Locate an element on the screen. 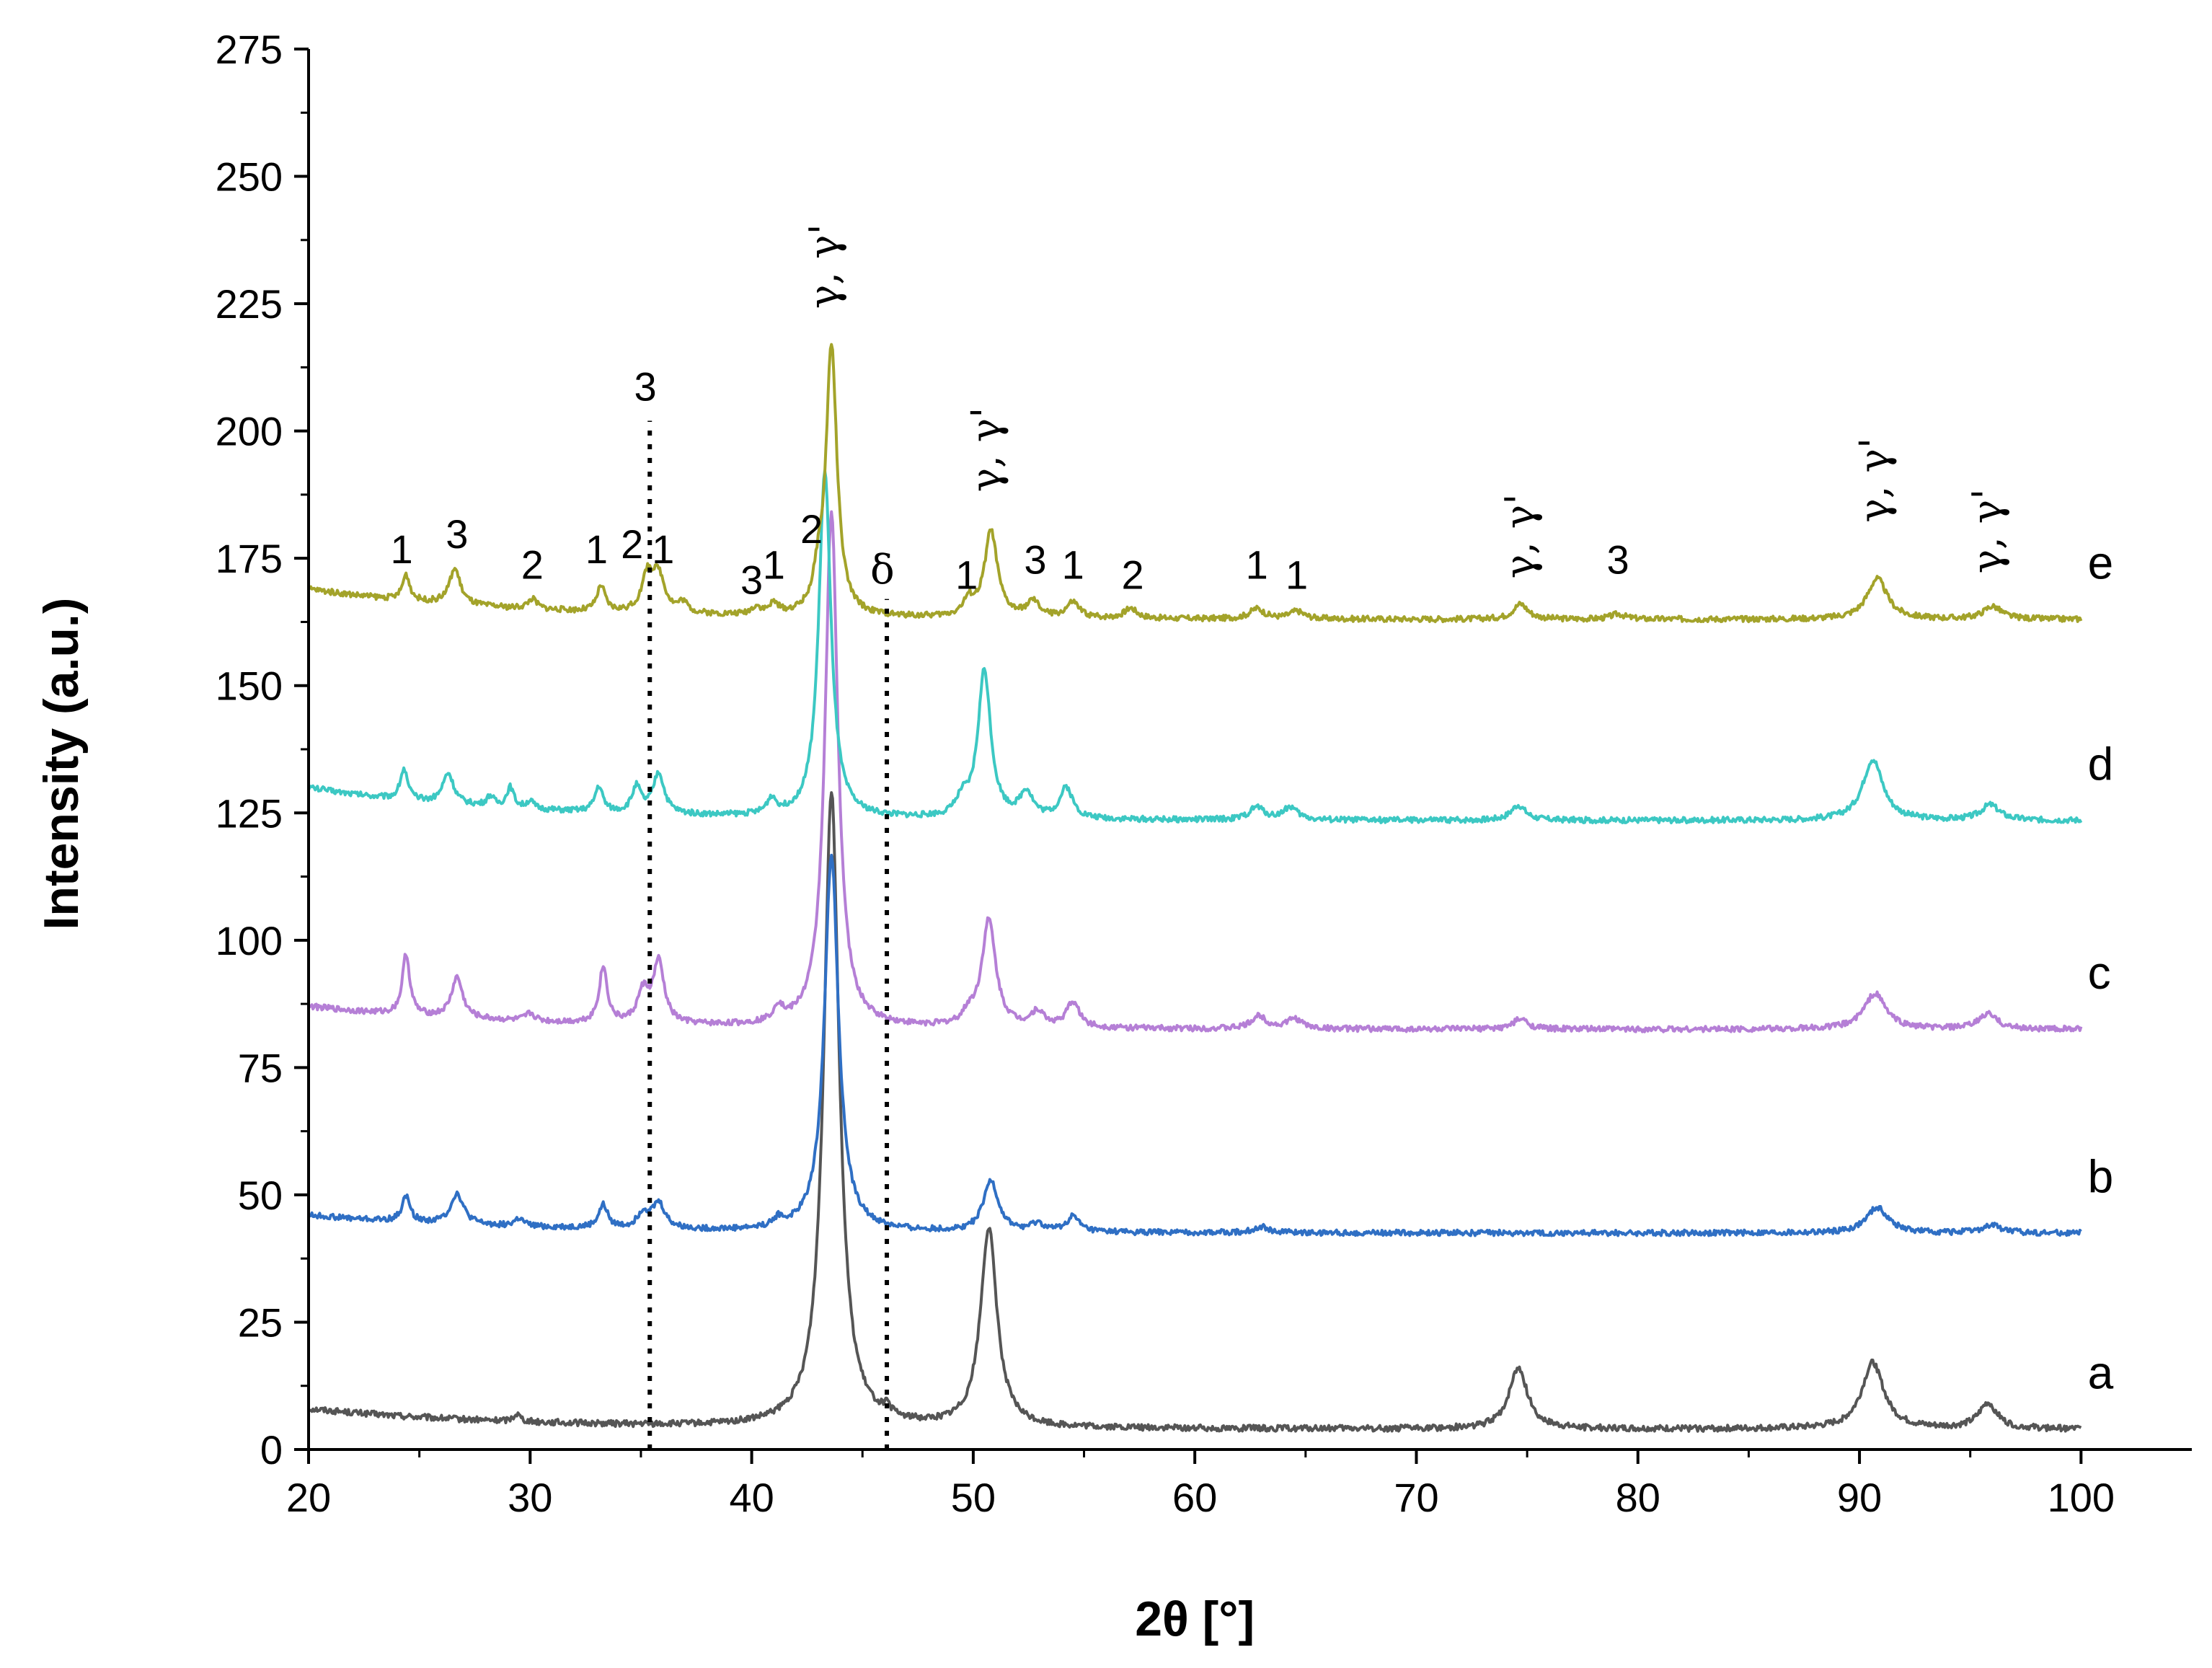 The image size is (2212, 1668). x-ticks: 20 30 40 50 60 70 80 90 100 is located at coordinates (1200, 1484).